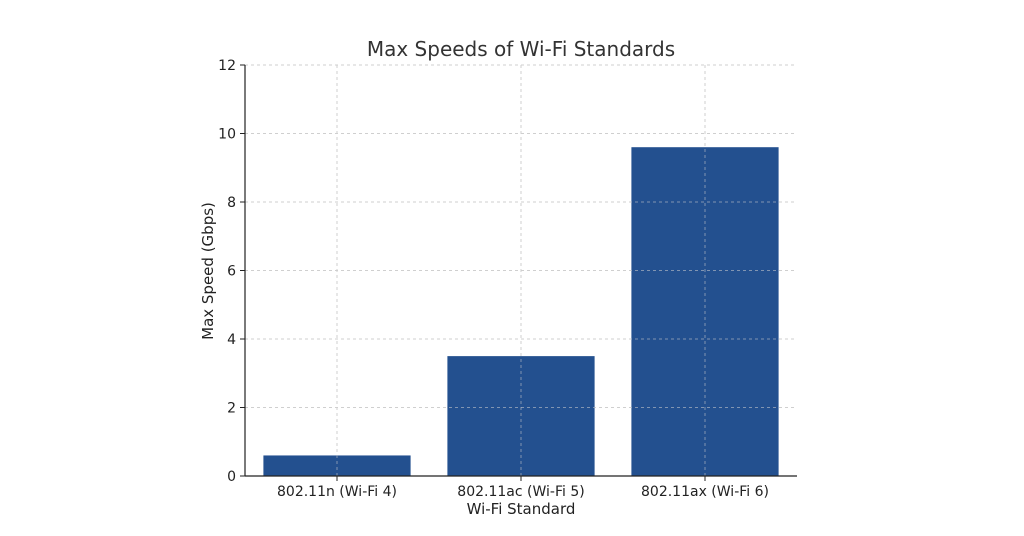 The height and width of the screenshot is (536, 1024). Describe the element at coordinates (231, 477) in the screenshot. I see `y-tick-label: 0` at that location.